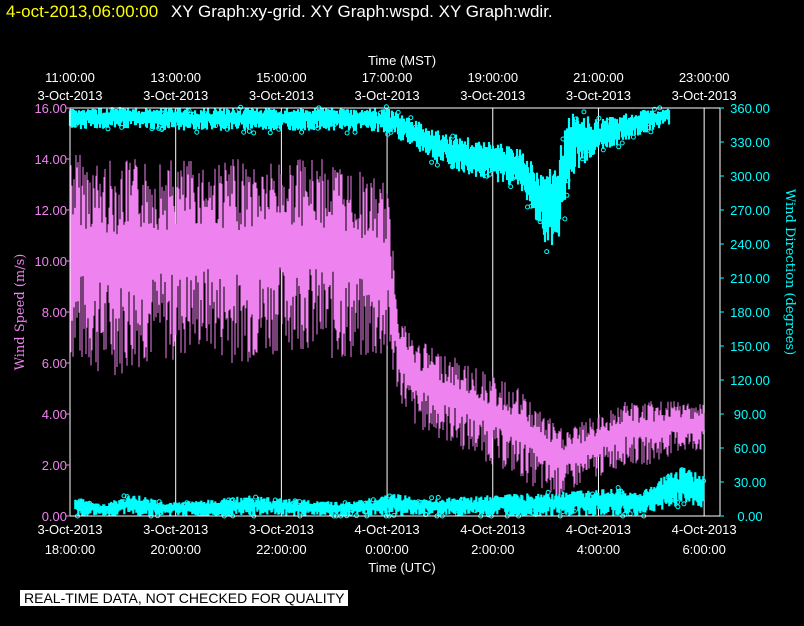  I want to click on left-tick-label-8: 16.00, so click(50, 108).